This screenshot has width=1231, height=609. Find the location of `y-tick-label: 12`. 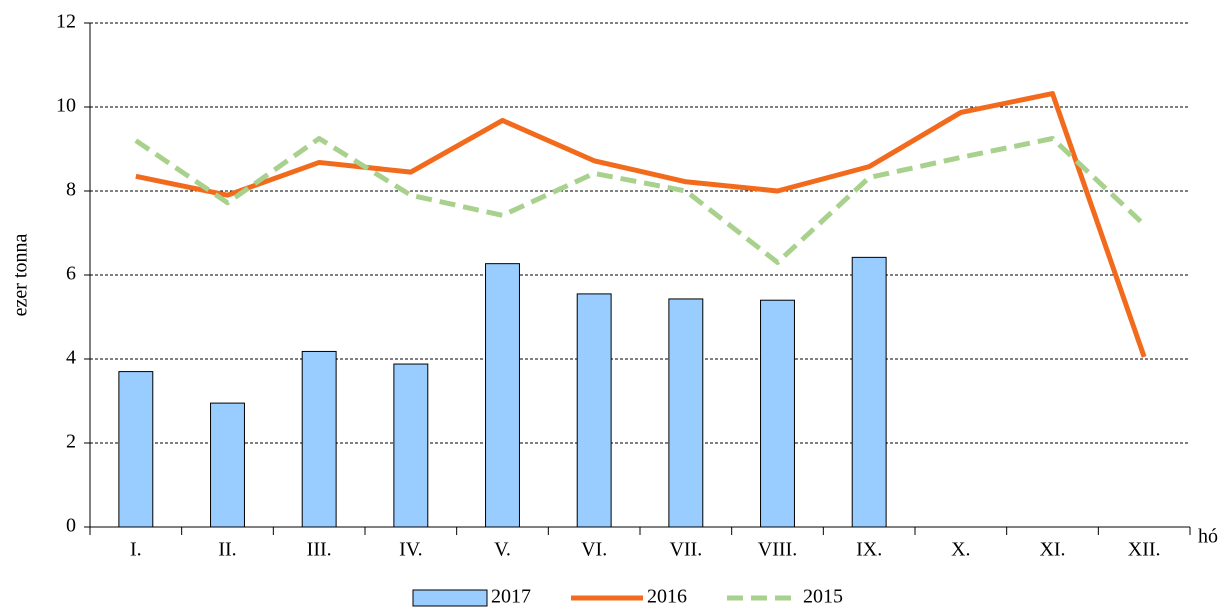

y-tick-label: 12 is located at coordinates (66, 22).